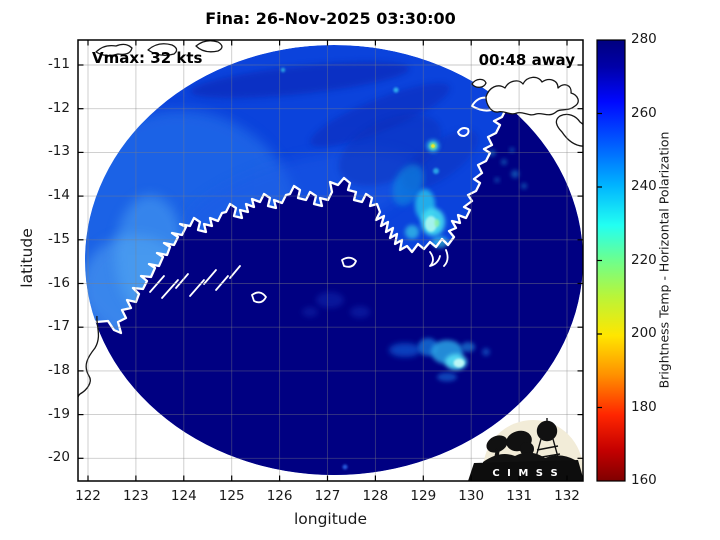 Image resolution: width=720 pixels, height=540 pixels. Describe the element at coordinates (279, 496) in the screenshot. I see `x-tick-label: 126` at that location.